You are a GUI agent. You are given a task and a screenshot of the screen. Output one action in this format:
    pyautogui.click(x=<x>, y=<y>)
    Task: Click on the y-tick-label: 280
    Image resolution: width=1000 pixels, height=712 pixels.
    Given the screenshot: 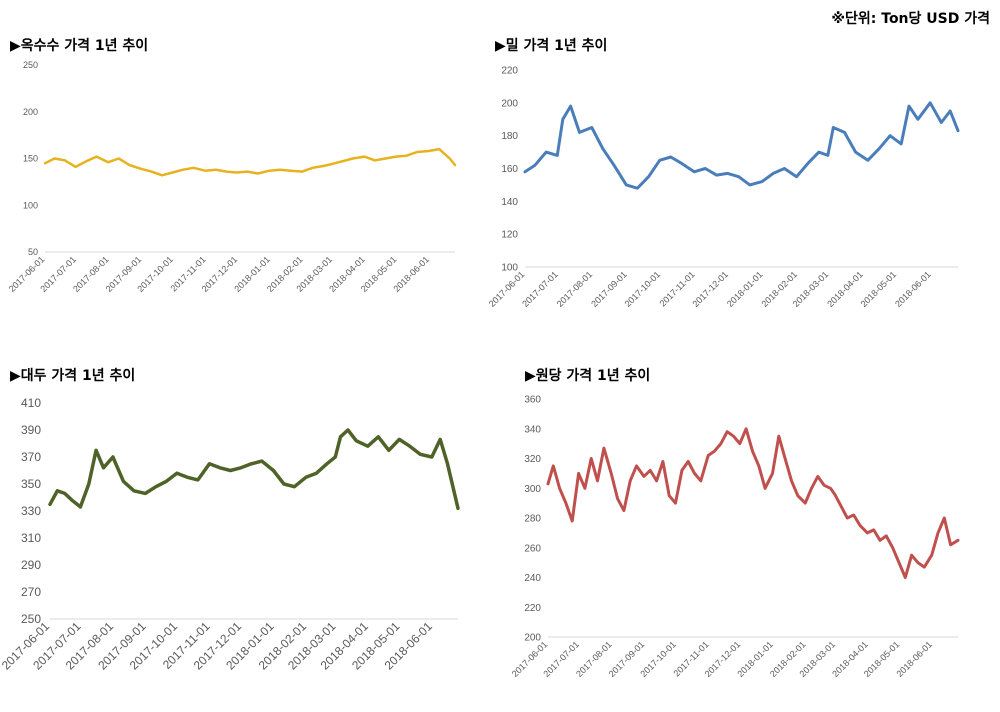 What is the action you would take?
    pyautogui.click(x=532, y=519)
    